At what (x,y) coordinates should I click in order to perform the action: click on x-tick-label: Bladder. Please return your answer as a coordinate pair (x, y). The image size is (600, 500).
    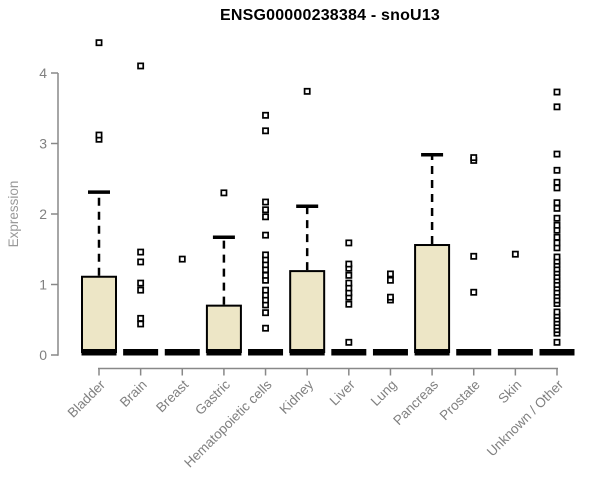
    Looking at the image, I should click on (87, 399).